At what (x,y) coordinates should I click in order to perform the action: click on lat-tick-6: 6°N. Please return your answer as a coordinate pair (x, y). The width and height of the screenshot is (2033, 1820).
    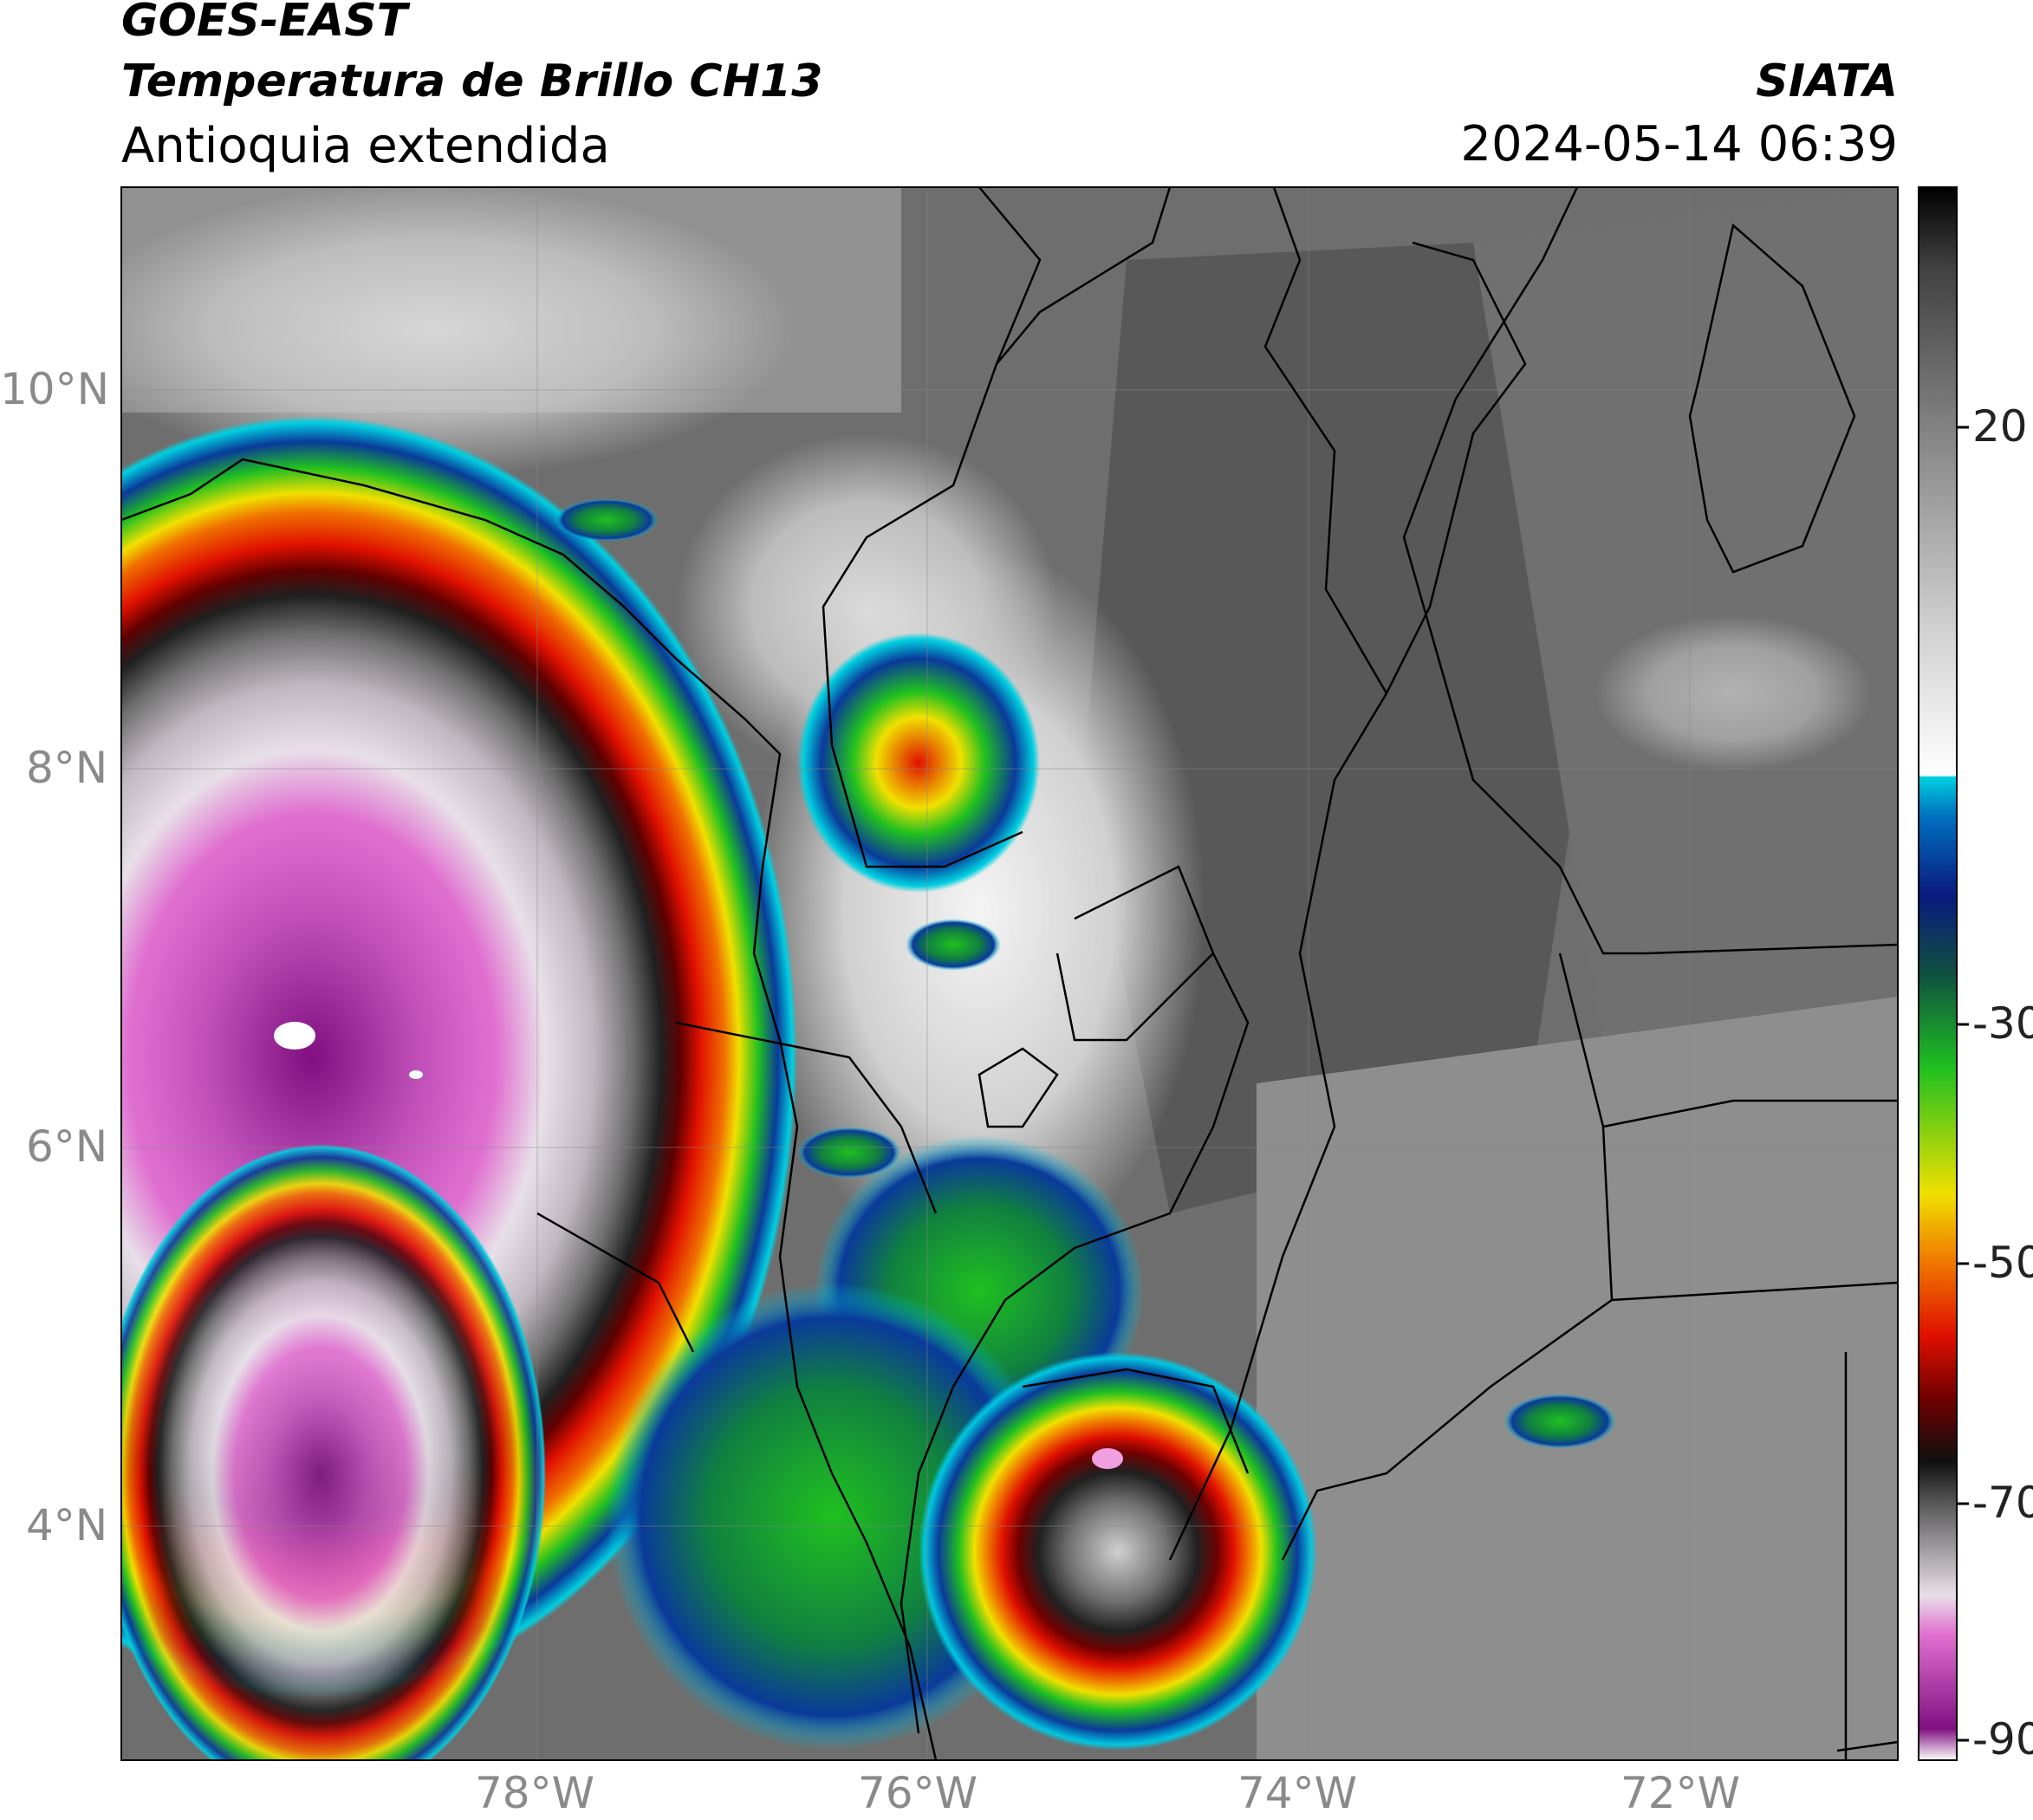
    Looking at the image, I should click on (67, 1146).